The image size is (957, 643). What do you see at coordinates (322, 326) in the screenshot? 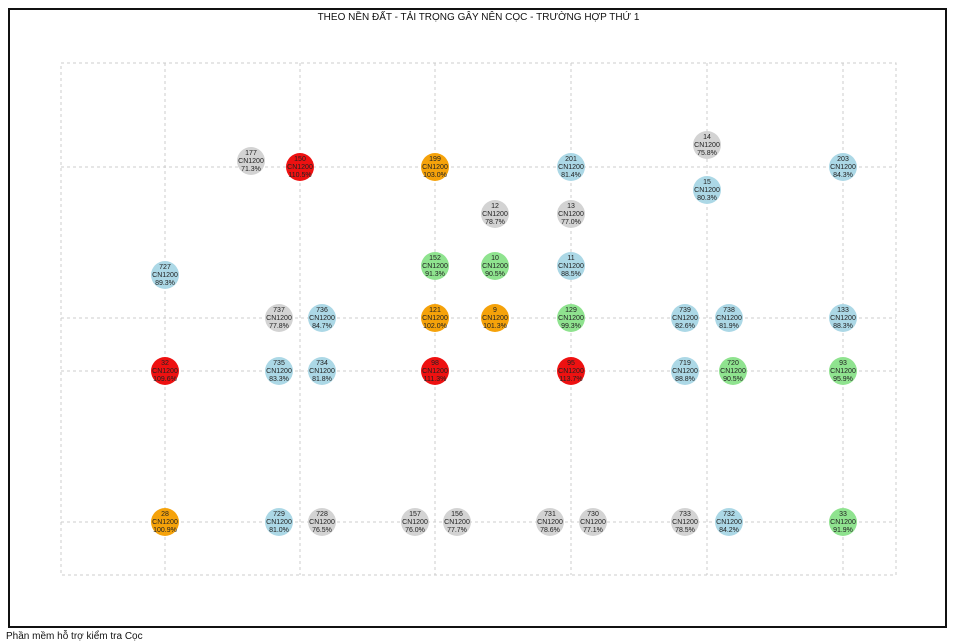
I see `pile-percent: 84.7%` at bounding box center [322, 326].